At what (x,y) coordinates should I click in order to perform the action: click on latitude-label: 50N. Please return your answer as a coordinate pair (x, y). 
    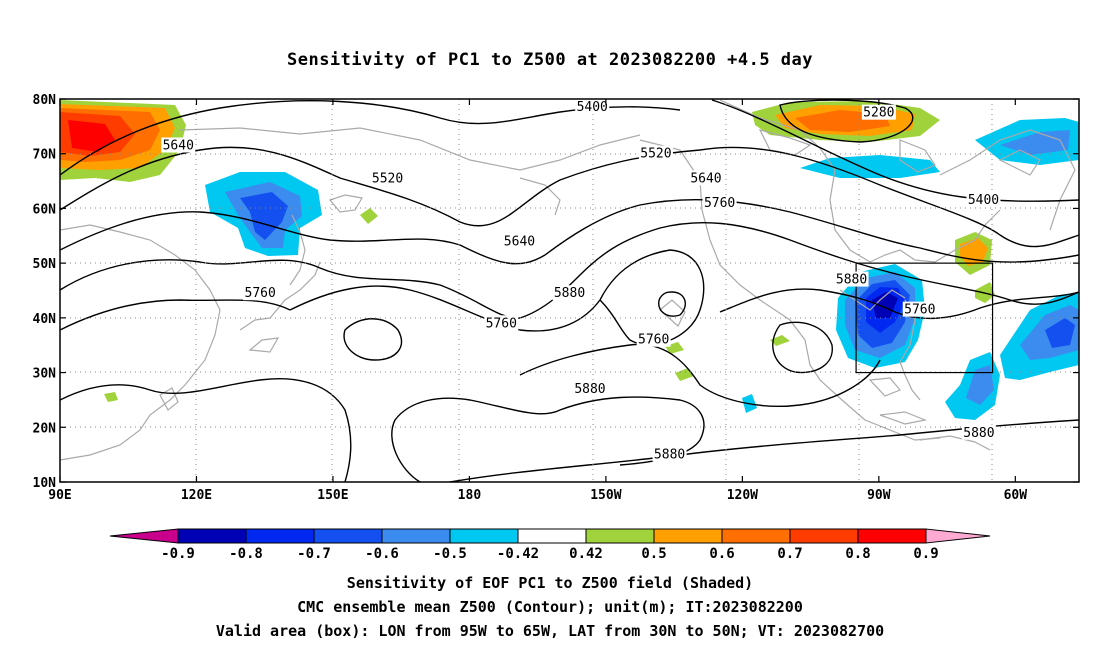
    Looking at the image, I should click on (45, 264).